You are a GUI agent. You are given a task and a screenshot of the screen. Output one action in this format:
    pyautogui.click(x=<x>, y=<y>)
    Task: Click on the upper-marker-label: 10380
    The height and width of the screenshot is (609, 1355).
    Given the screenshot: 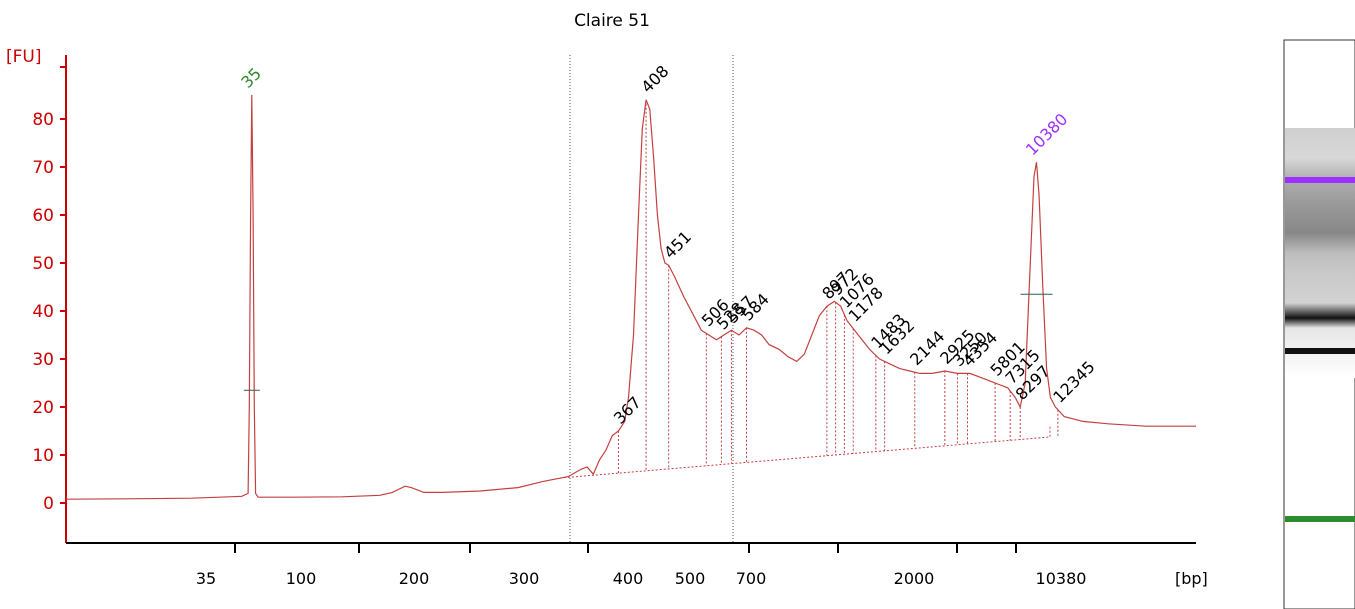 What is the action you would take?
    pyautogui.click(x=1046, y=134)
    